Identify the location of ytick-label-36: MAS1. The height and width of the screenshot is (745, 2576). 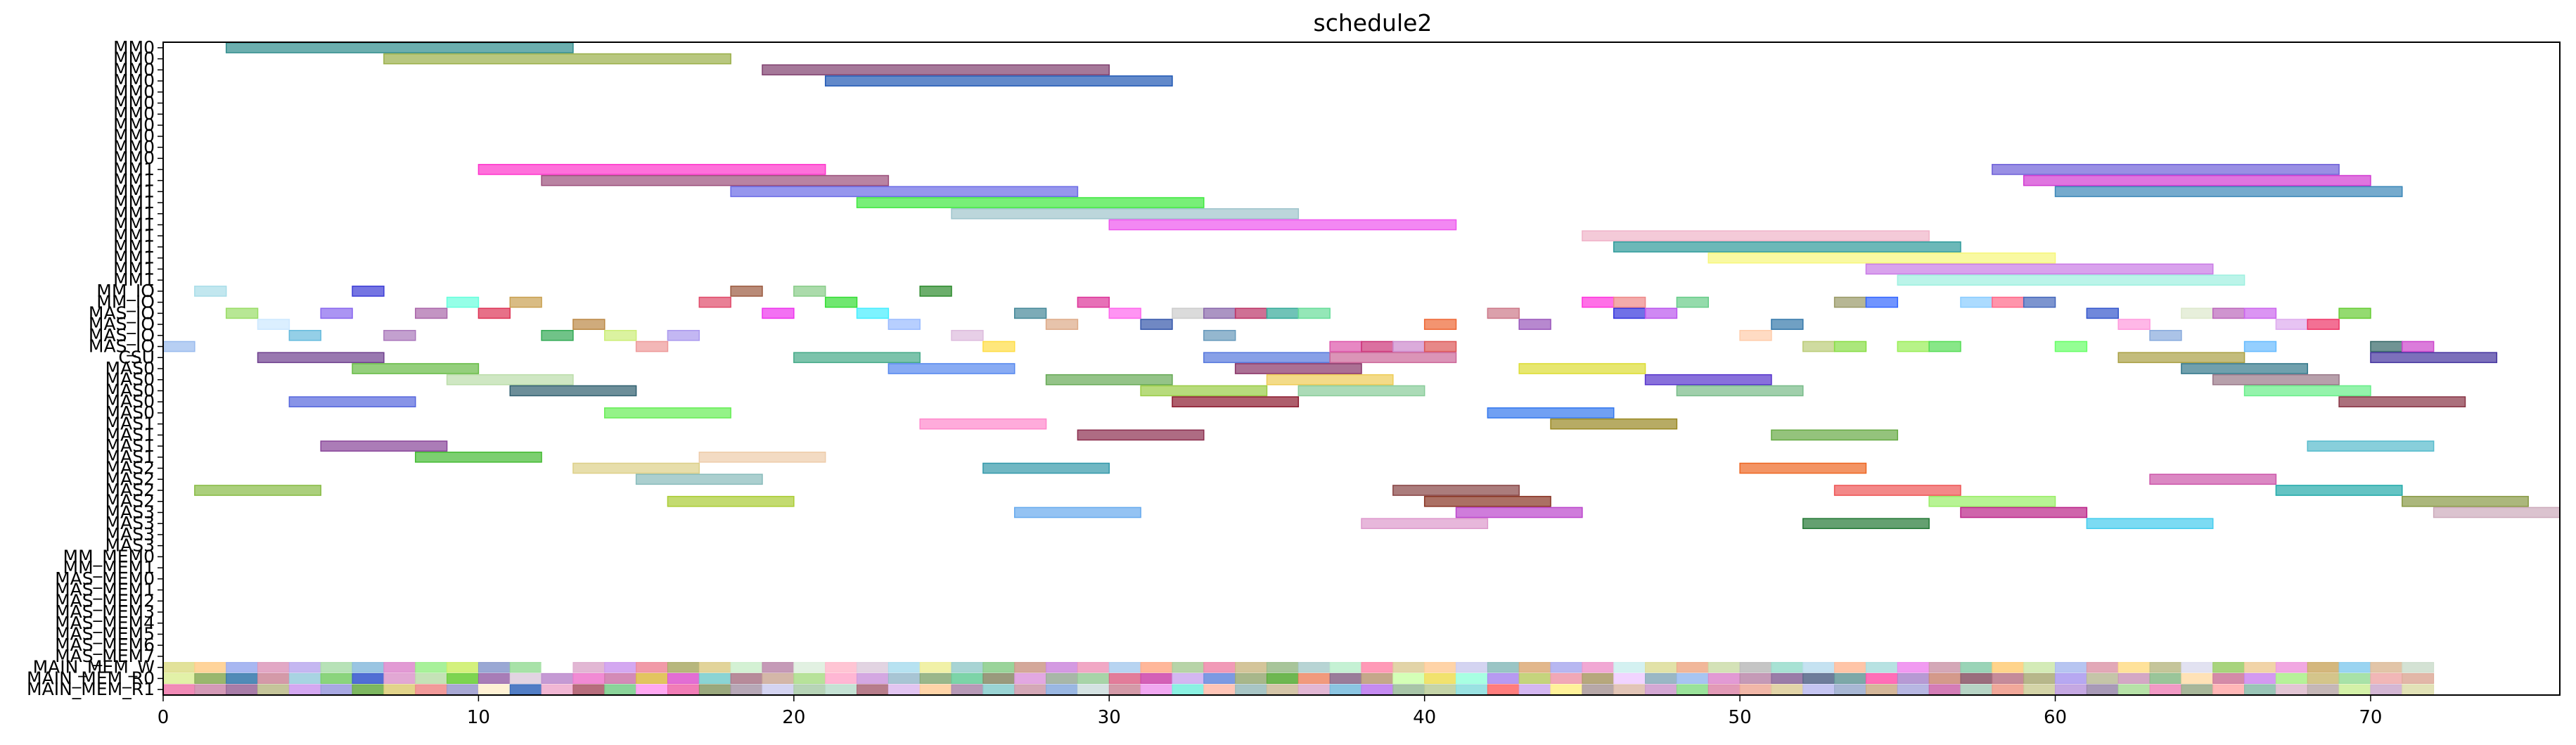
(130, 445).